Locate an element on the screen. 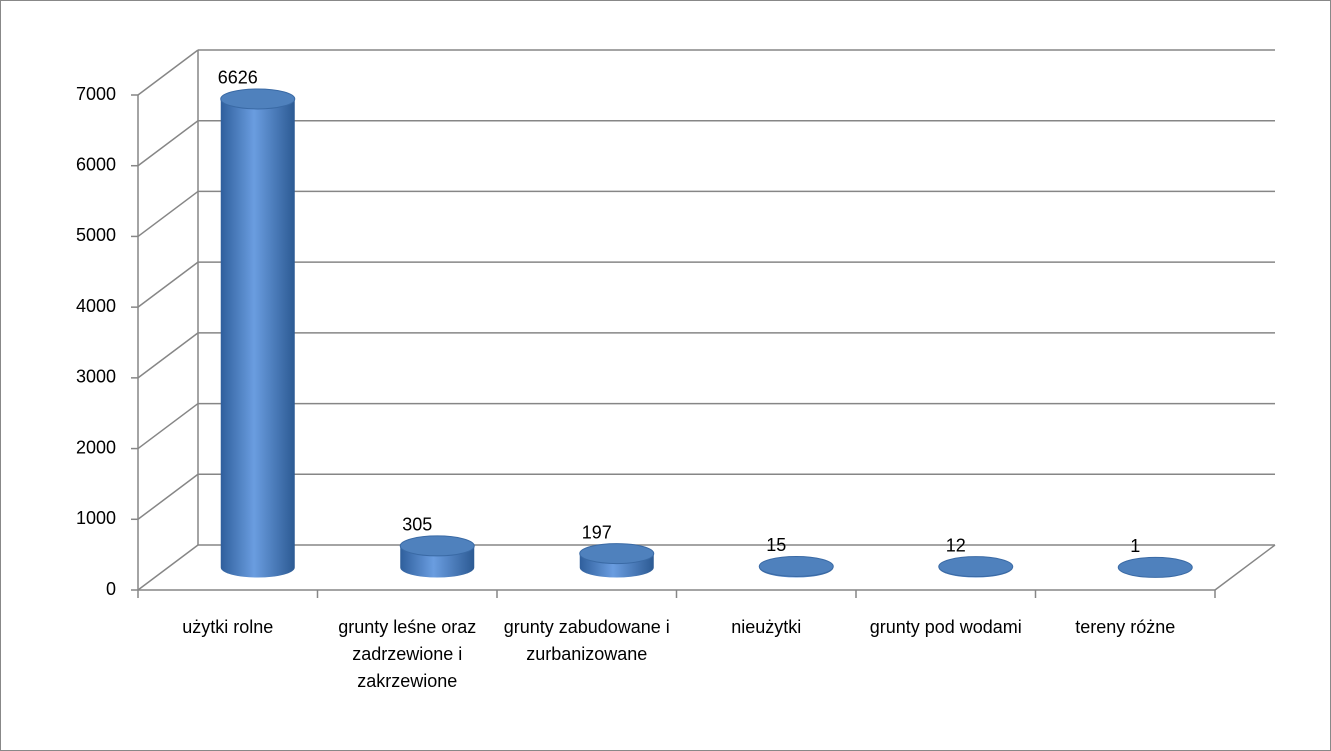 Image resolution: width=1331 pixels, height=751 pixels. y-tick-label: 2000 is located at coordinates (96, 447).